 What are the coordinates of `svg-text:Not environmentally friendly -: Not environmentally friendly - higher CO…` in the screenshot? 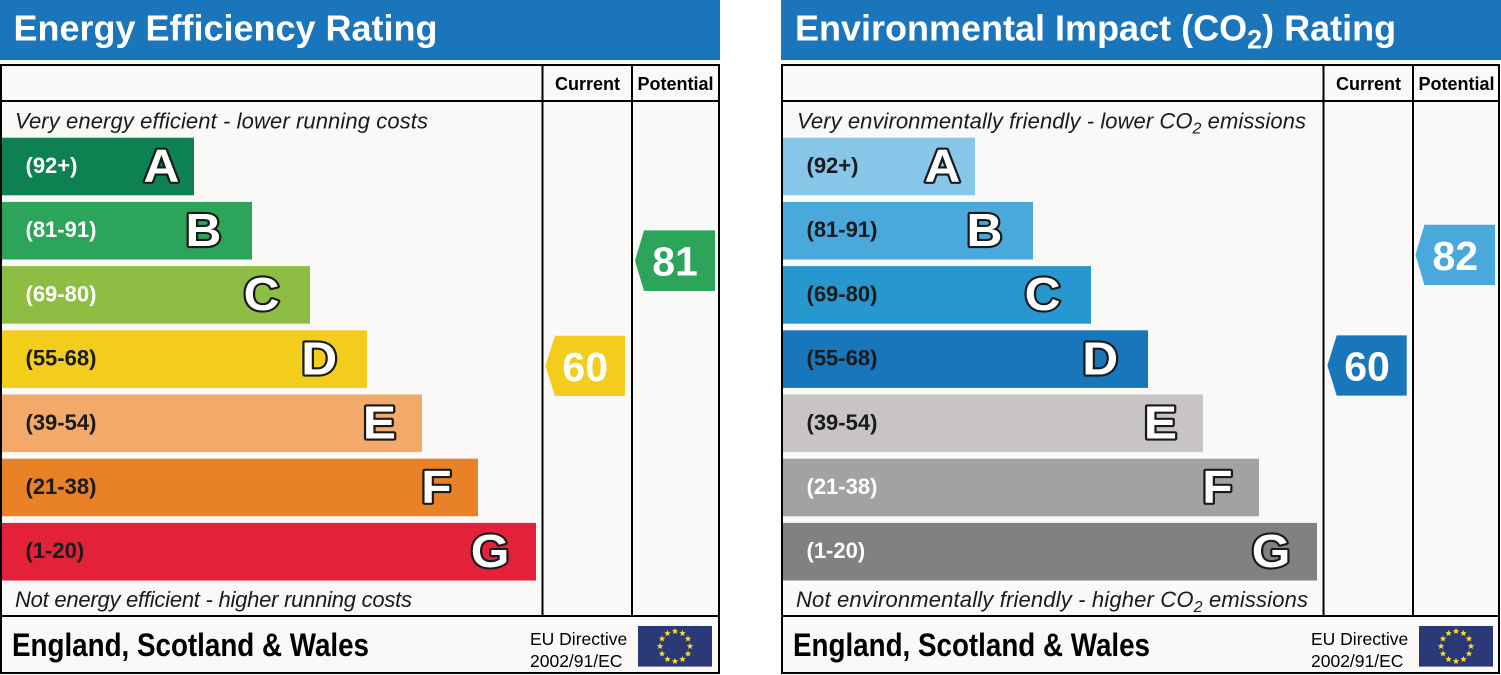 It's located at (1052, 601).